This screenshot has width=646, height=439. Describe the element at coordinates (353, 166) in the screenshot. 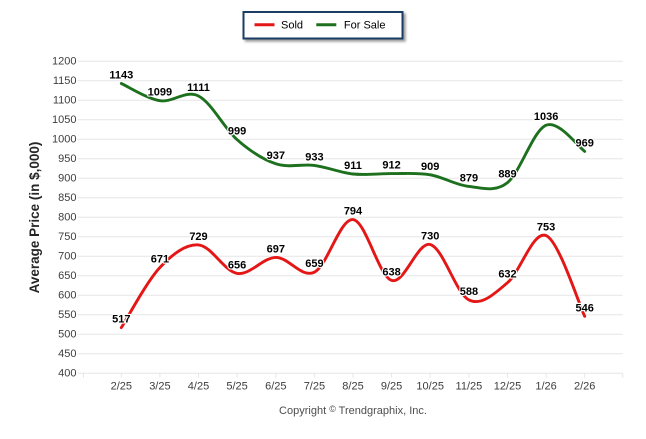

I see `svg-text: 911` at that location.